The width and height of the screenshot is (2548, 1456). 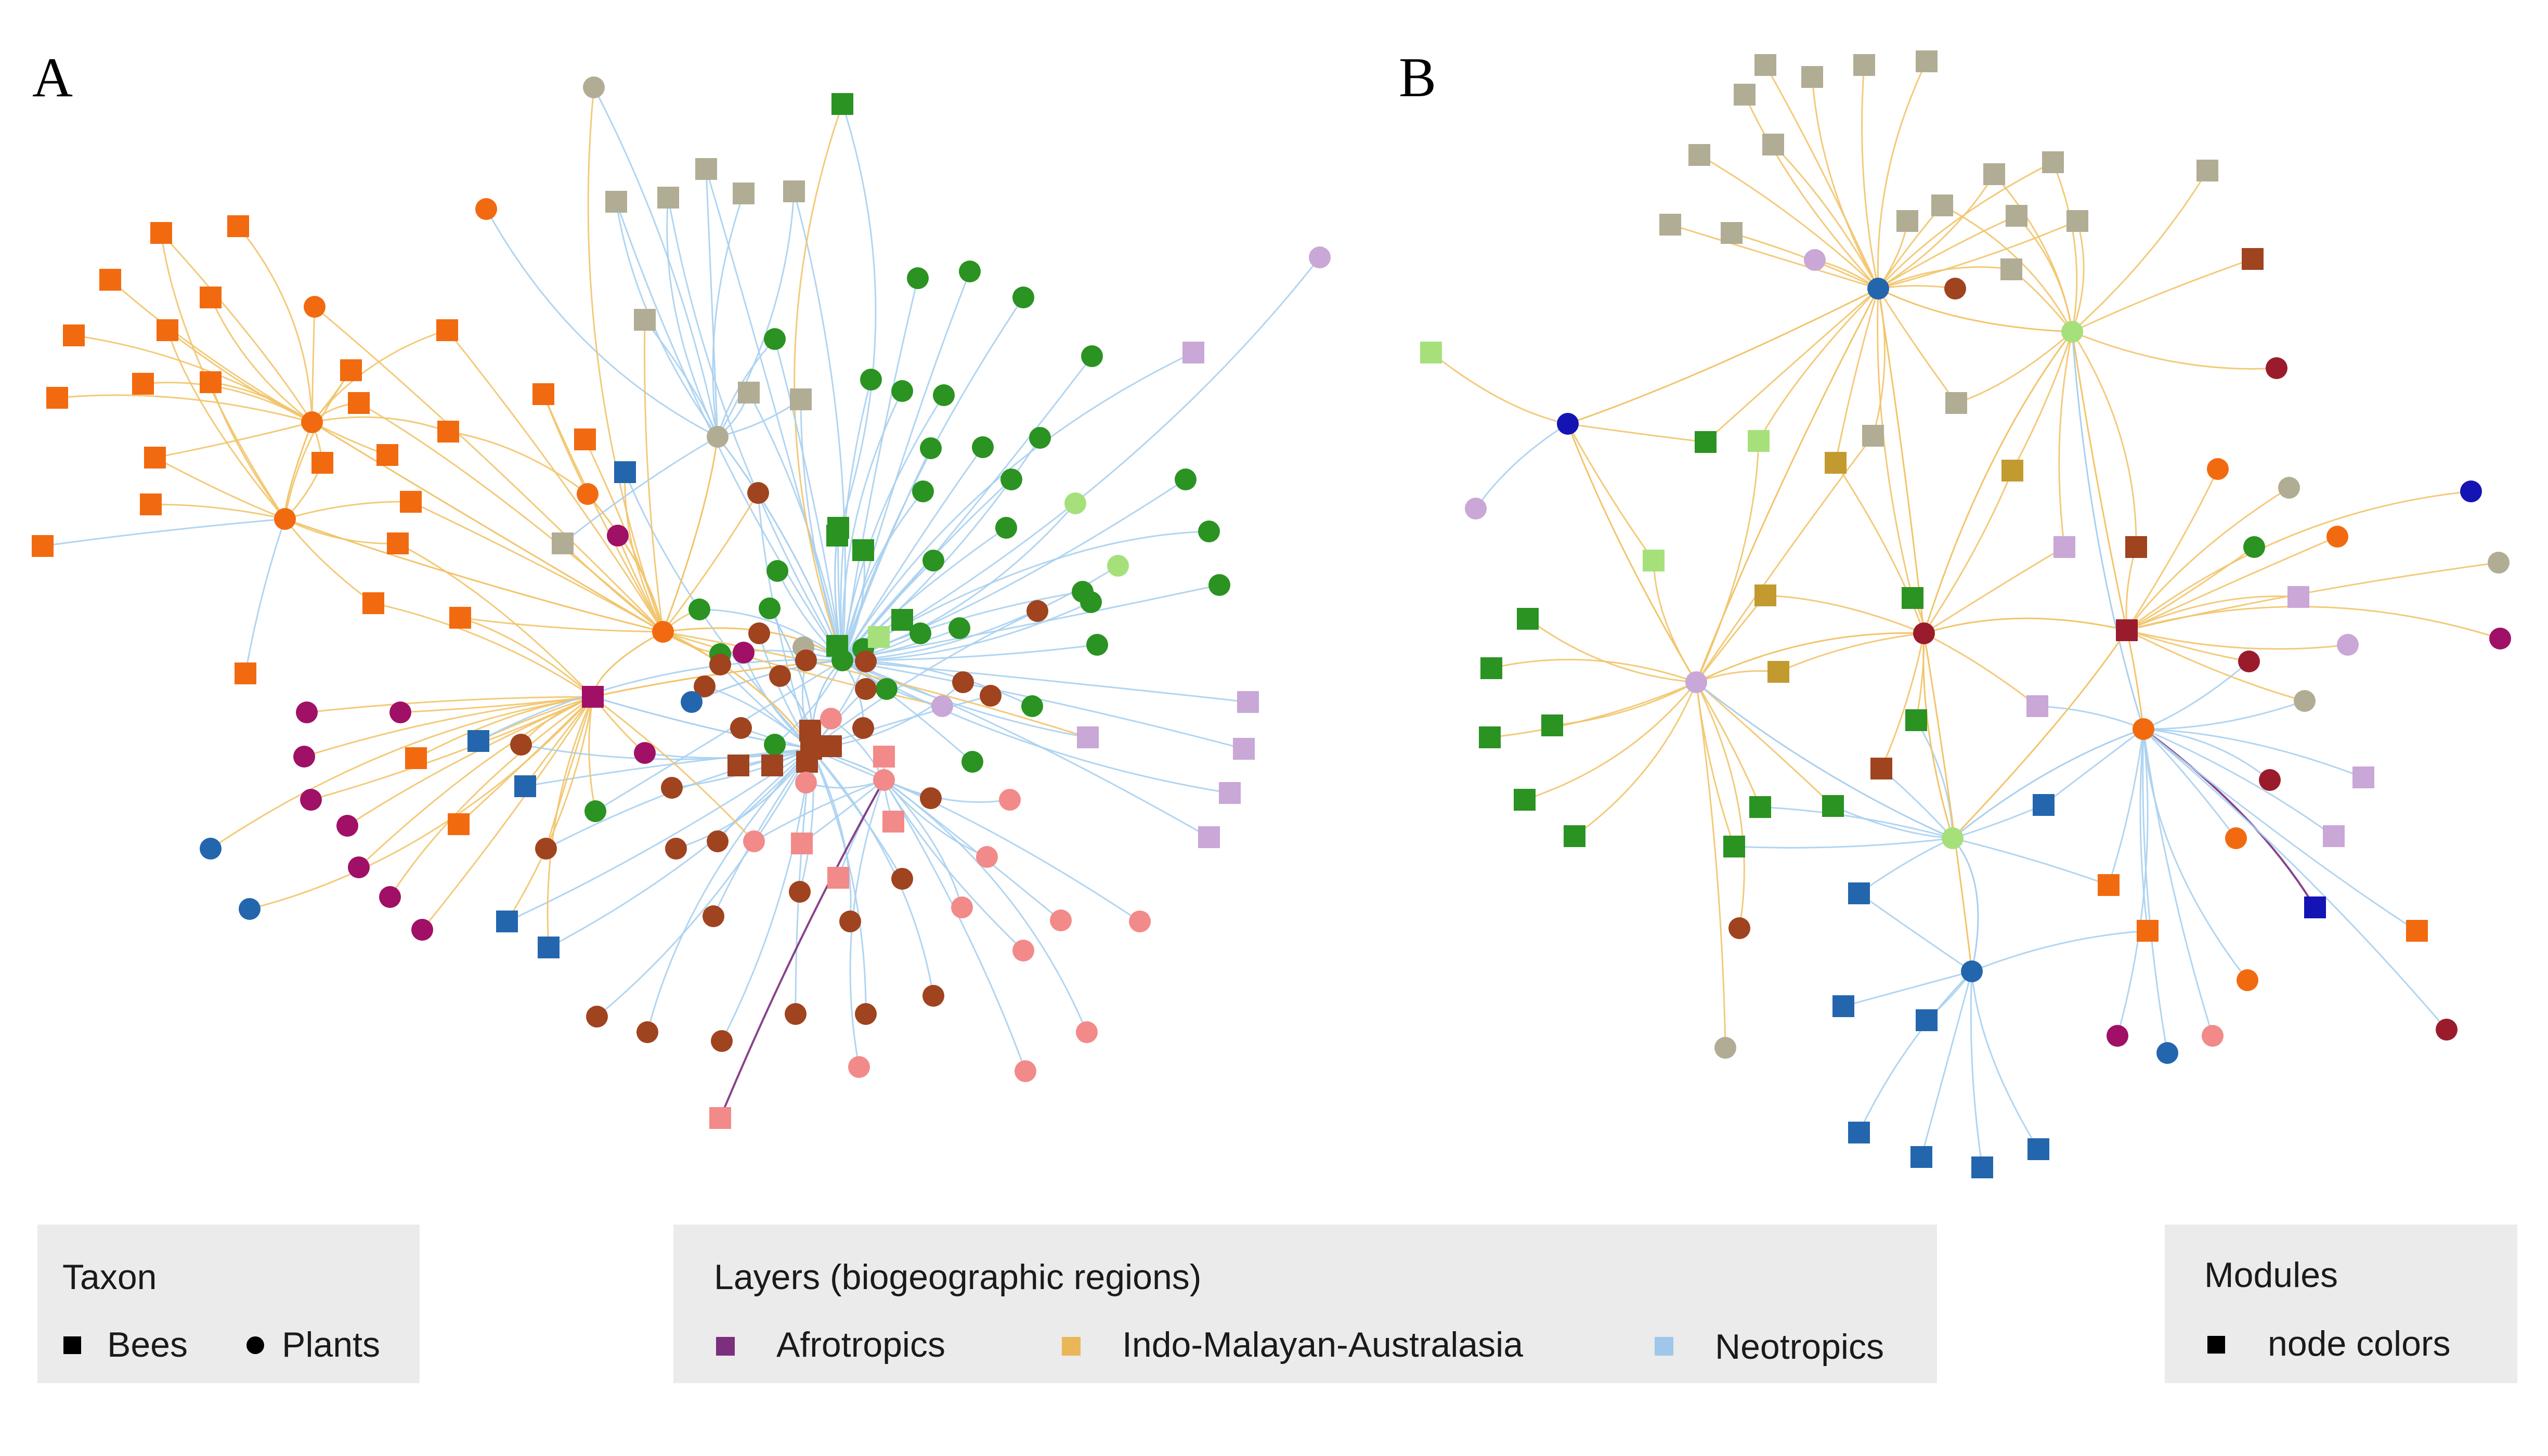 What do you see at coordinates (2359, 1343) in the screenshot?
I see `legend-modules-node-colors: node colors` at bounding box center [2359, 1343].